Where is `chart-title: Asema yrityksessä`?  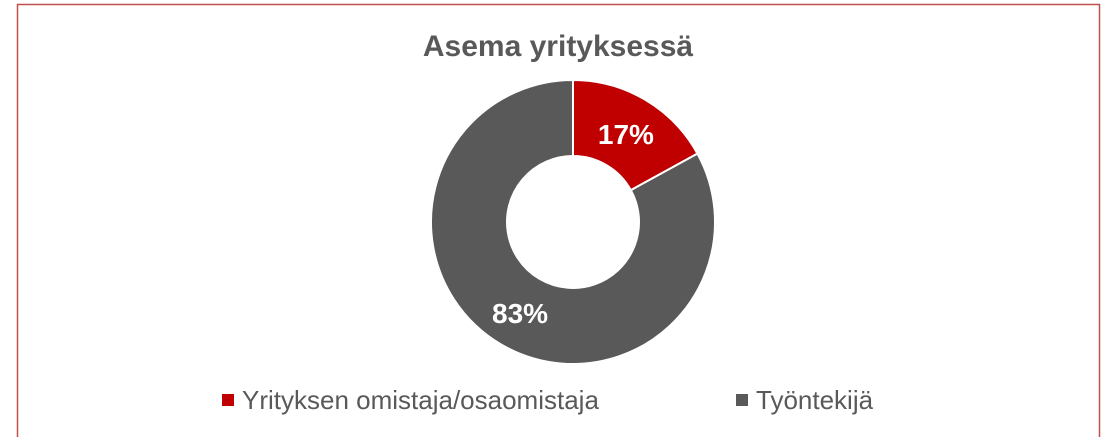
chart-title: Asema yrityksessä is located at coordinates (558, 46).